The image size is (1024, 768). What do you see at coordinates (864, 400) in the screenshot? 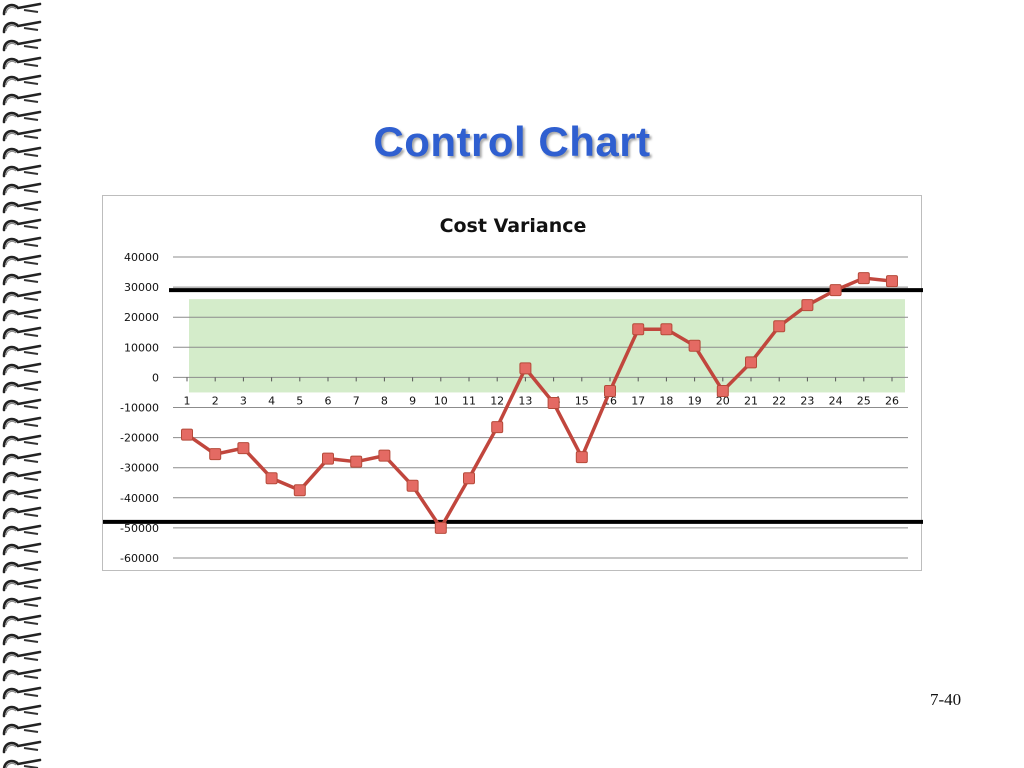
I see `x-tick-label: 25` at bounding box center [864, 400].